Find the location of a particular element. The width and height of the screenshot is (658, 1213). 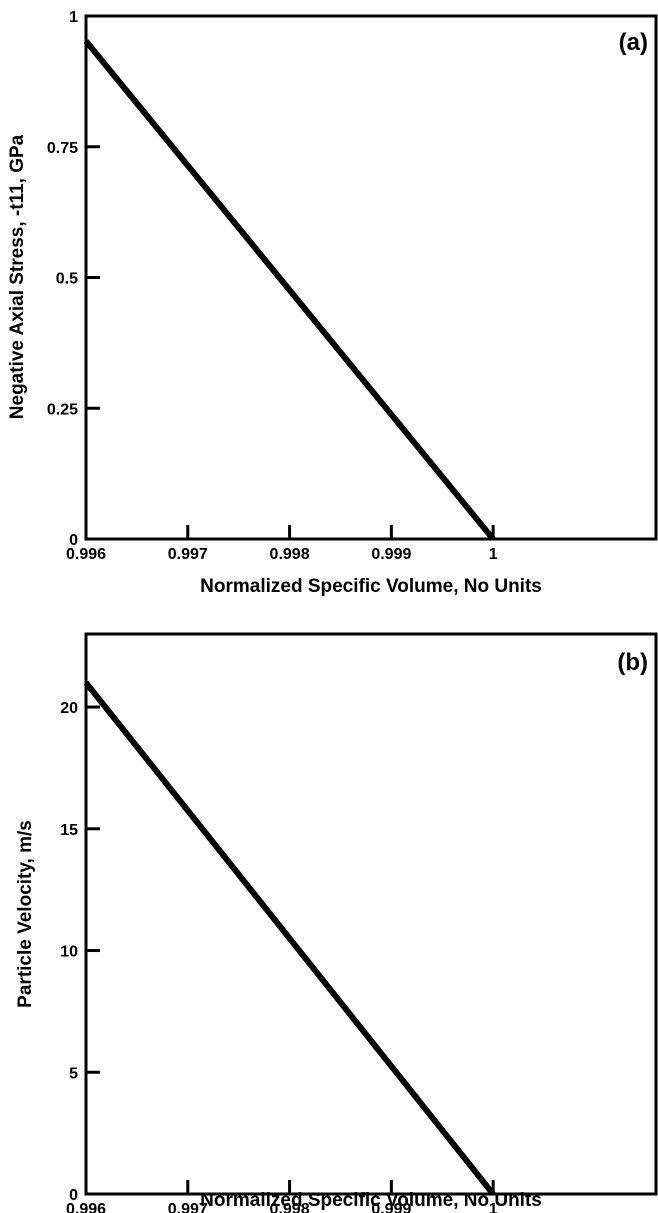

y-tick-label: 1 is located at coordinates (73, 17).